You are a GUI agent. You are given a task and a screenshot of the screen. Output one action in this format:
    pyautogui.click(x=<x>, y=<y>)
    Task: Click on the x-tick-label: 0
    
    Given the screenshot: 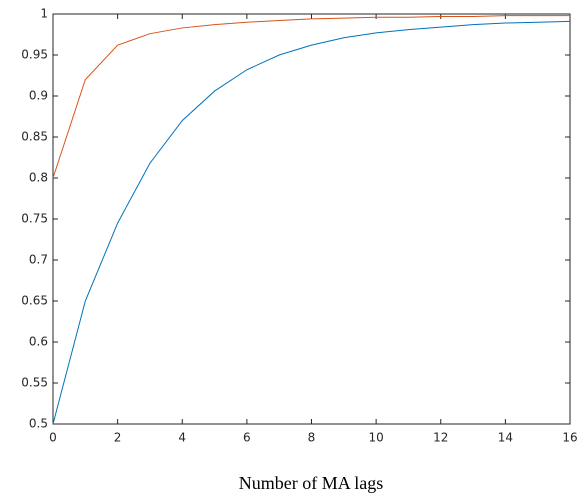 What is the action you would take?
    pyautogui.click(x=53, y=438)
    